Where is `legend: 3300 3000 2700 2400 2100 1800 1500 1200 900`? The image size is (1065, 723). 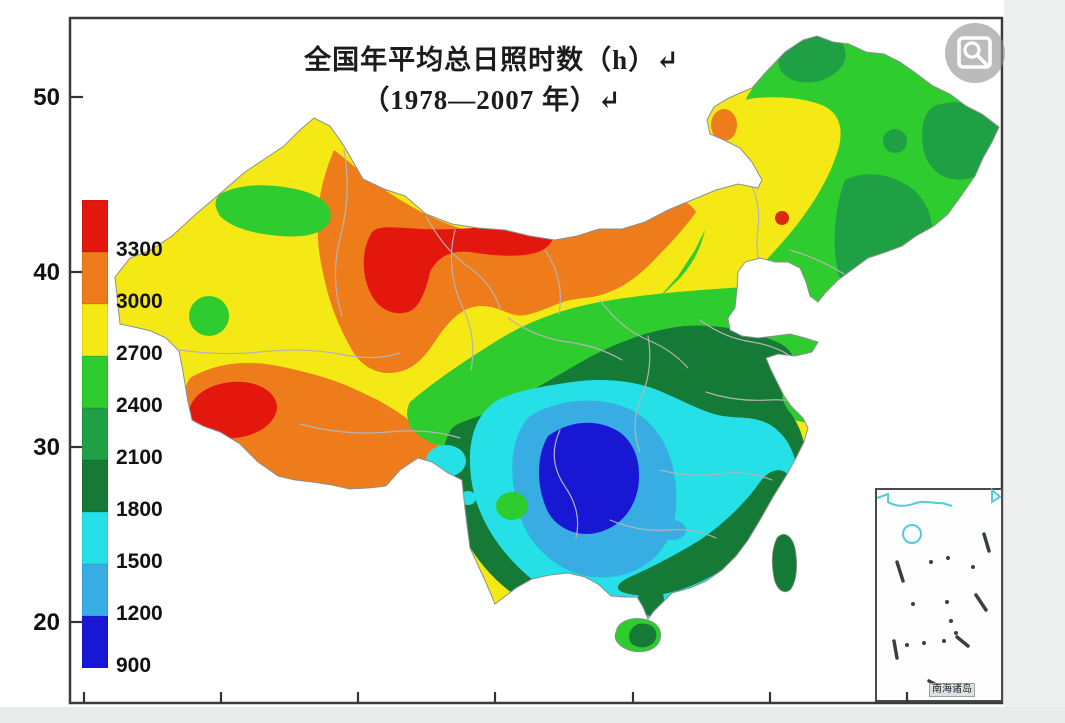 legend: 3300 3000 2700 2400 2100 1800 1500 1200 900 is located at coordinates (142, 438).